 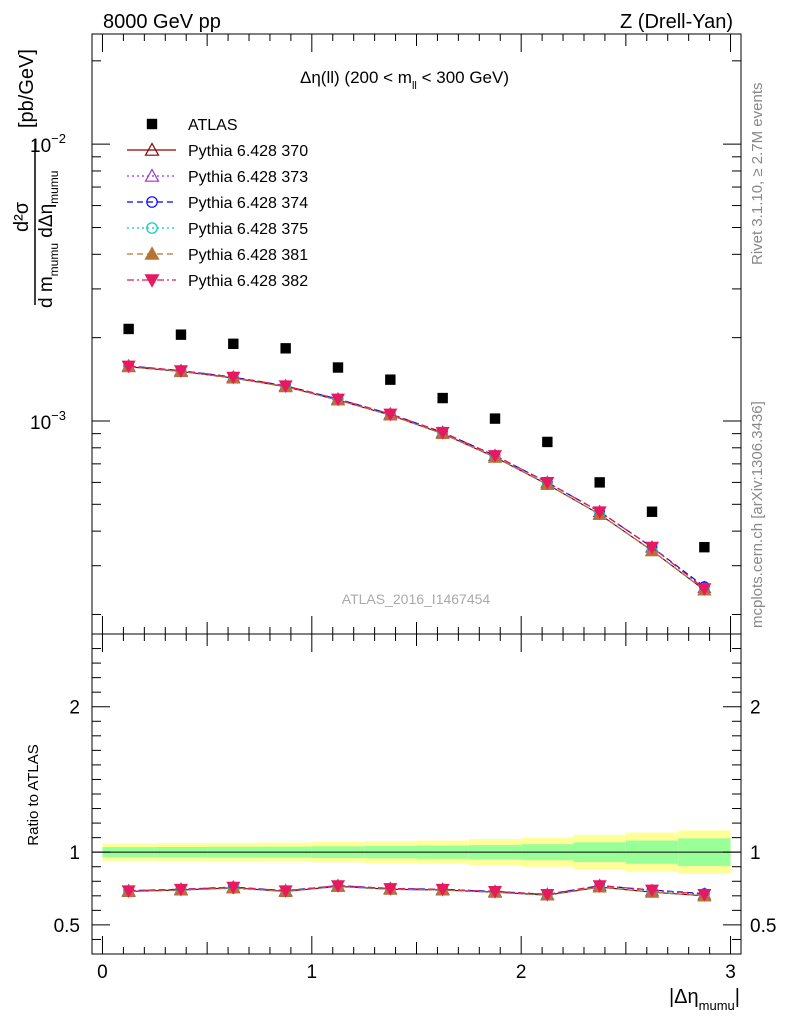 I want to click on ratio-ytick-label-left: 0.5, so click(x=67, y=926).